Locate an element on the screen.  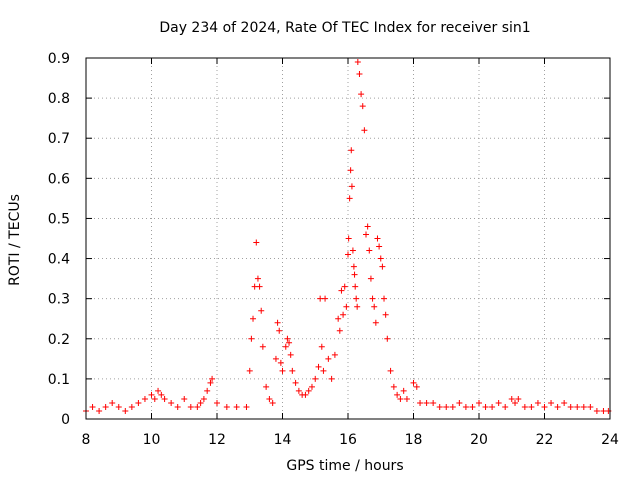
x-tick-label: 22 is located at coordinates (545, 440).